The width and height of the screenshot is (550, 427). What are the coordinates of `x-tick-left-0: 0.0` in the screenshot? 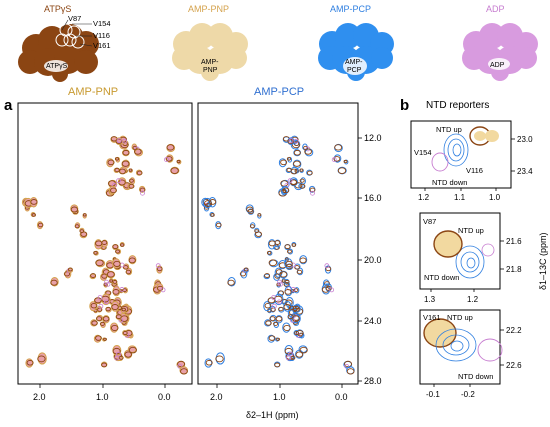 It's located at (164, 397).